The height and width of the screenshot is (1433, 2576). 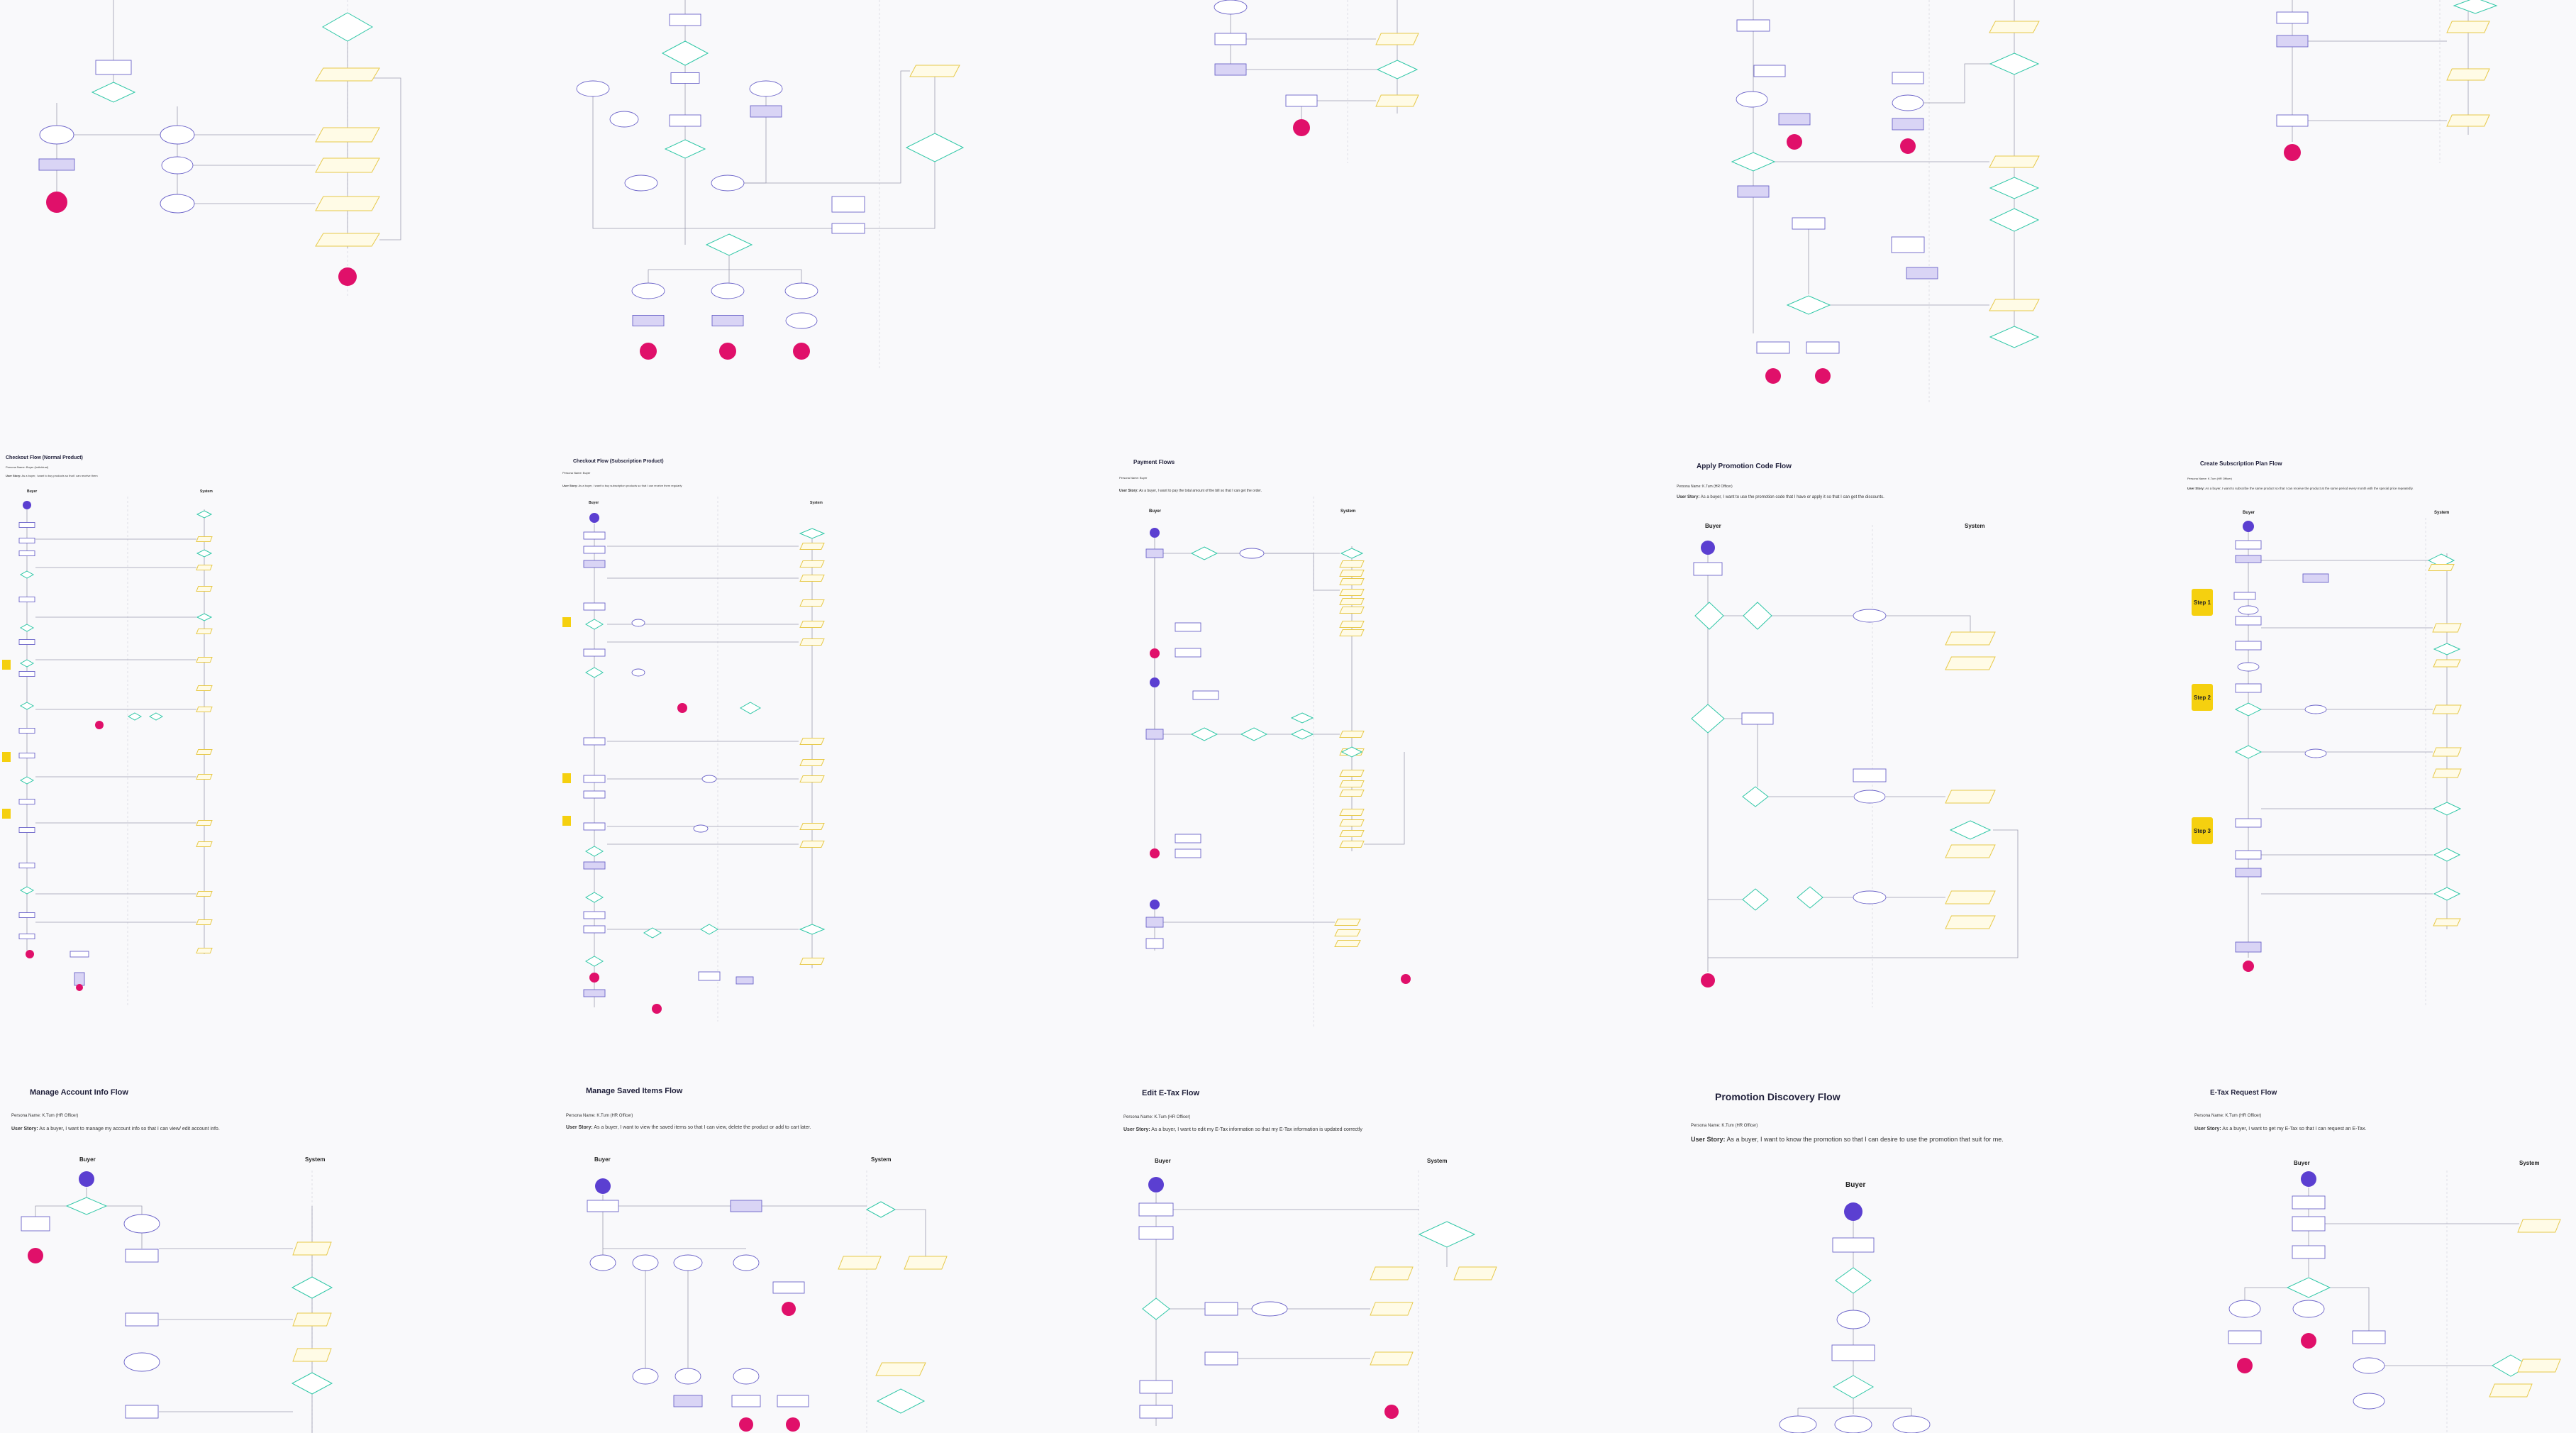 What do you see at coordinates (2202, 602) in the screenshot?
I see `step-badge-1: Step 1` at bounding box center [2202, 602].